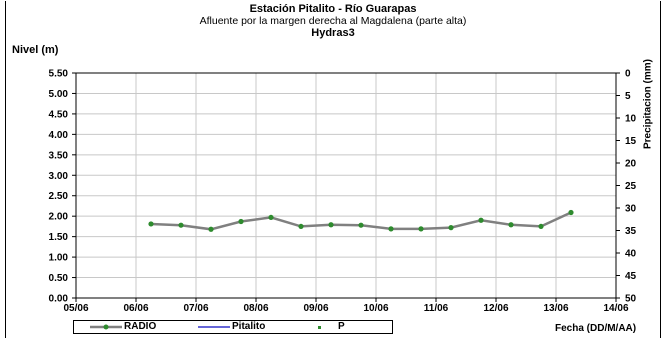  What do you see at coordinates (333, 9) in the screenshot?
I see `chart-title: Estación Pitalito - Río Guarapas` at bounding box center [333, 9].